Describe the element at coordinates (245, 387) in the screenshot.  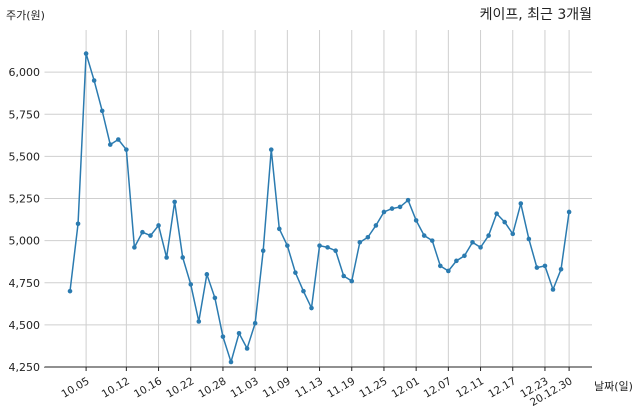
I see `x-tick-label: 11.03` at that location.